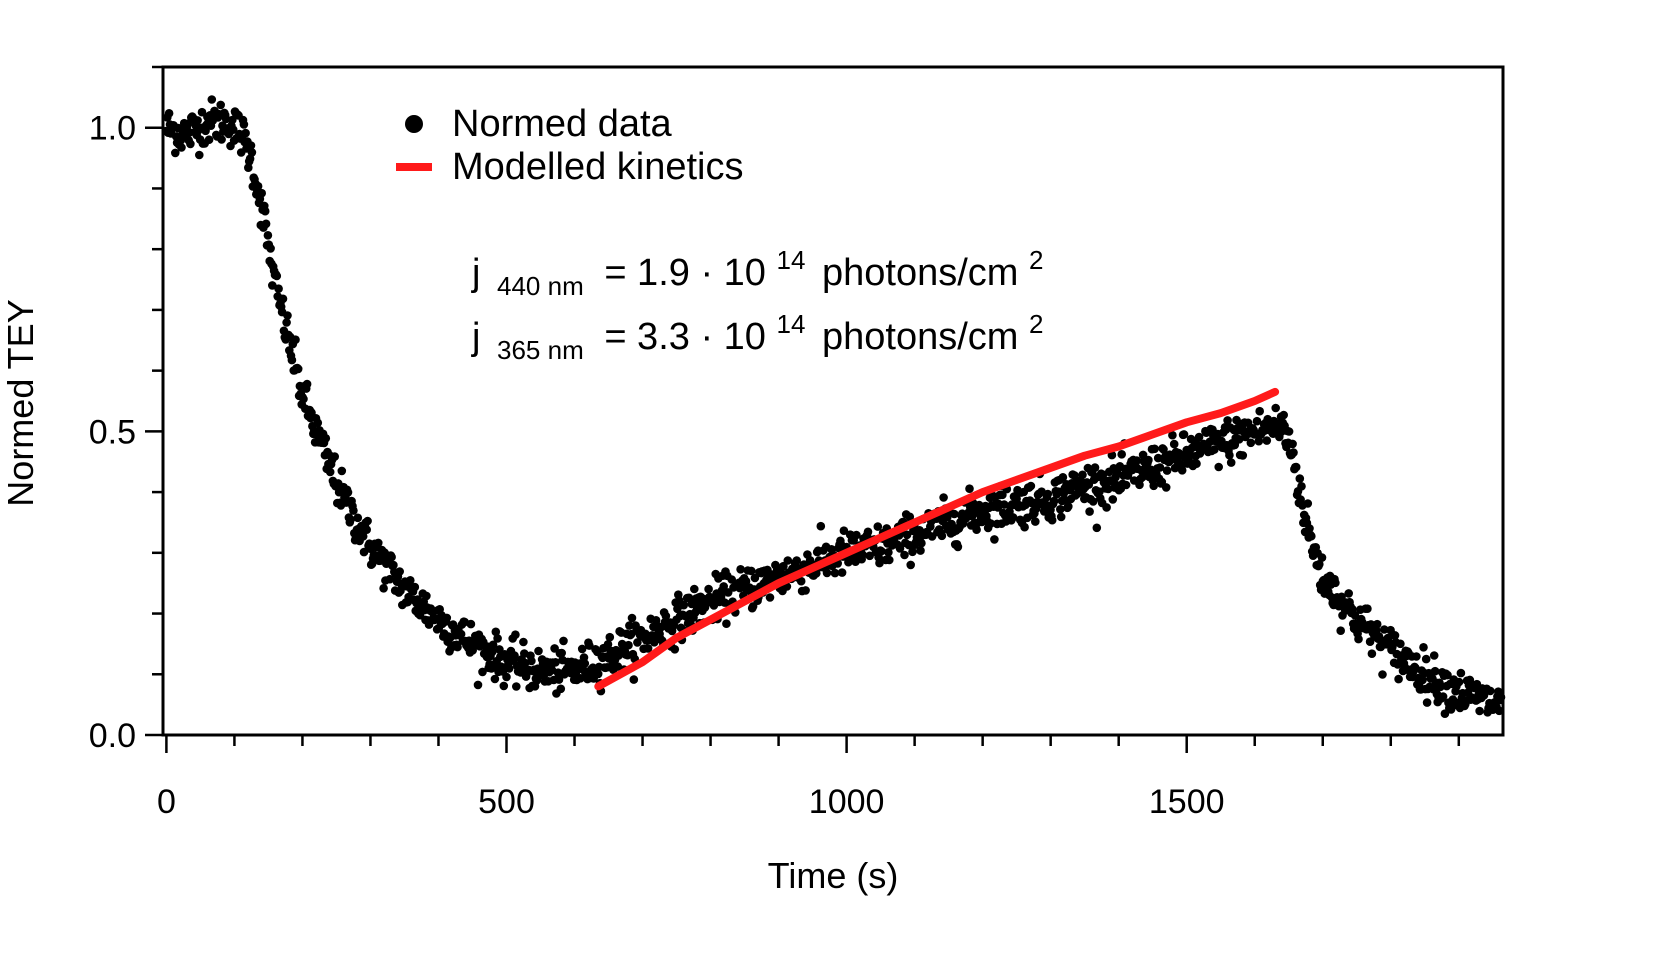  Describe the element at coordinates (112, 736) in the screenshot. I see `y-tick-label: 0.0` at that location.